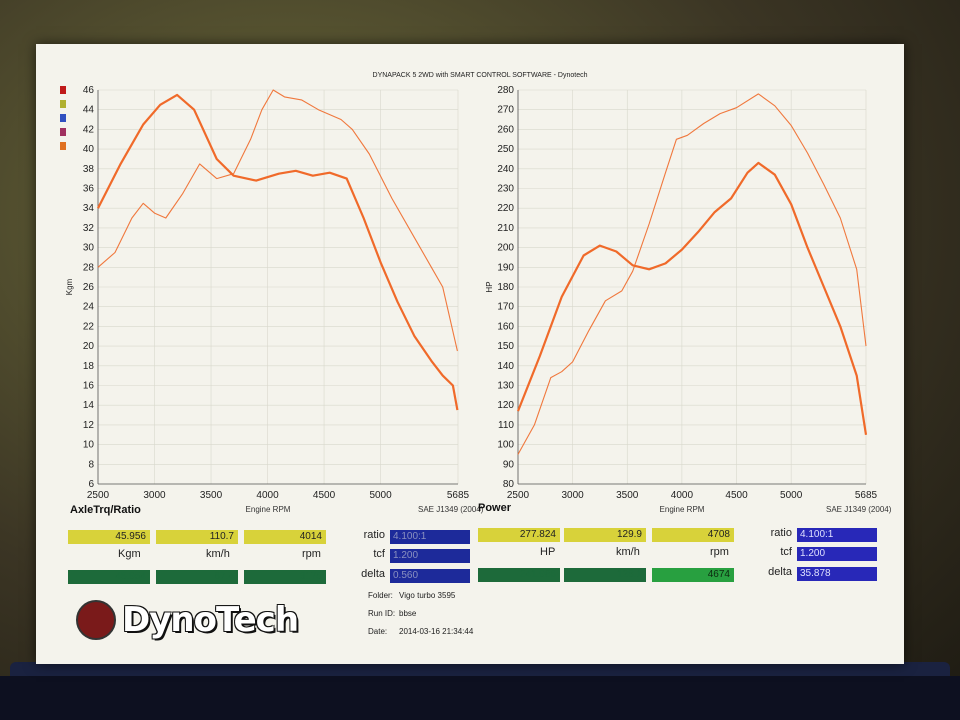  What do you see at coordinates (505, 149) in the screenshot?
I see `right-ytick-label: 250` at bounding box center [505, 149].